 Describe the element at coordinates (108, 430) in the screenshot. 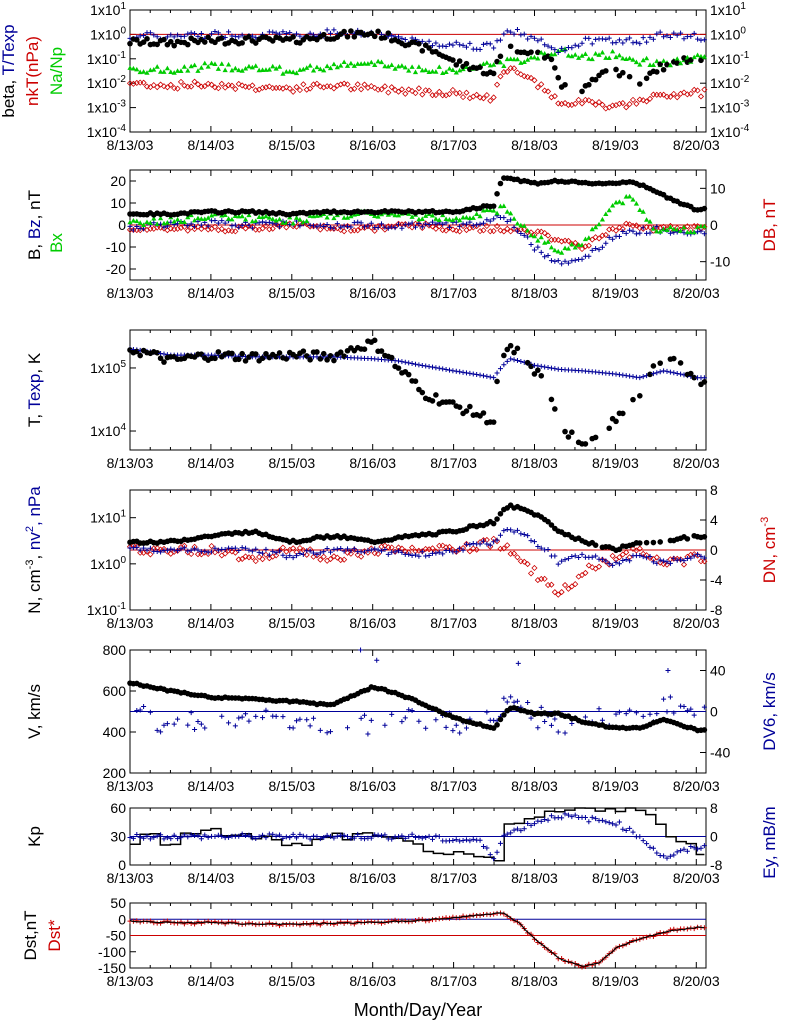

I see `tick-label: 1x10⁴` at that location.